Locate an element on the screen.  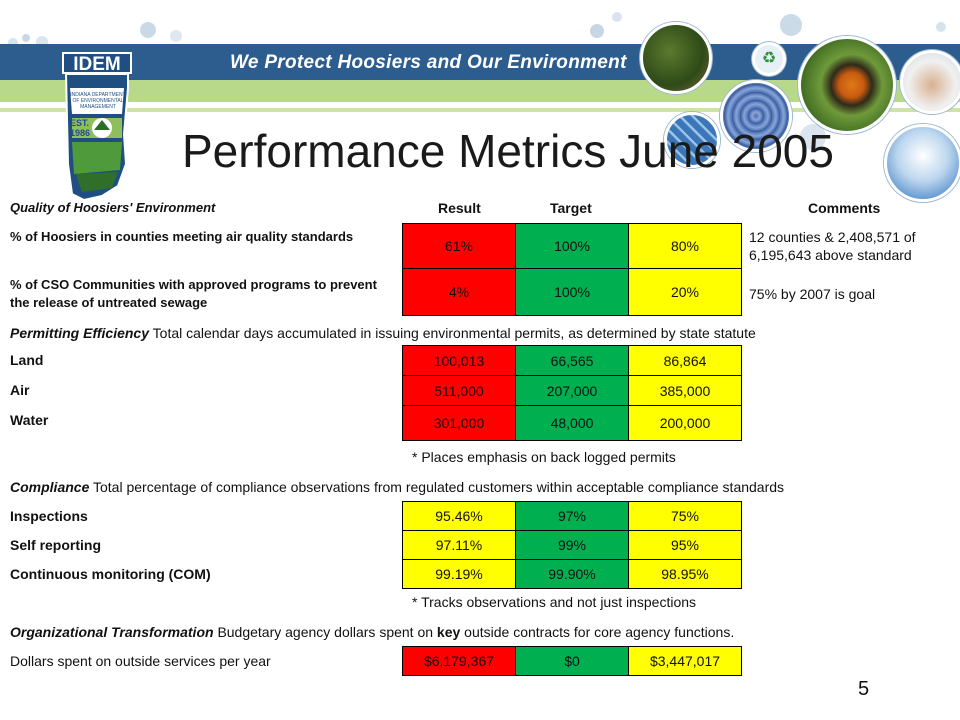
recycle-badge: ♻ is located at coordinates (769, 59).